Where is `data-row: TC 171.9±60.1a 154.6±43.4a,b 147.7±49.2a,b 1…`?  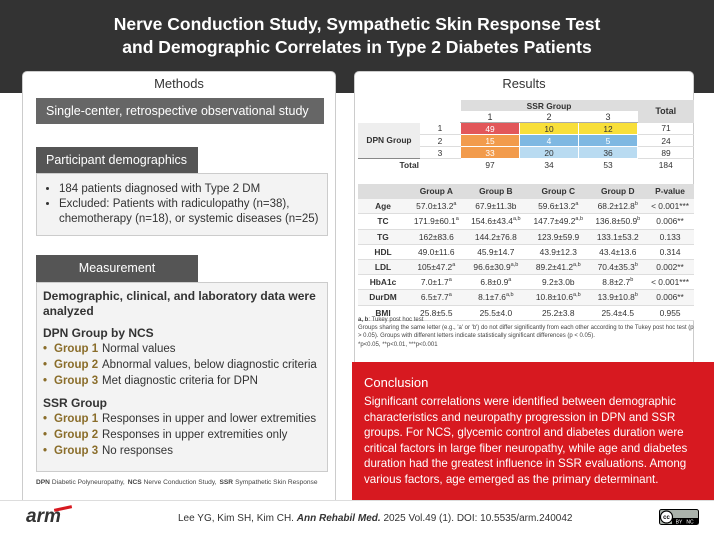 data-row: TC 171.9±60.1a 154.6±43.4a,b 147.7±49.2a,b 1… is located at coordinates (526, 221).